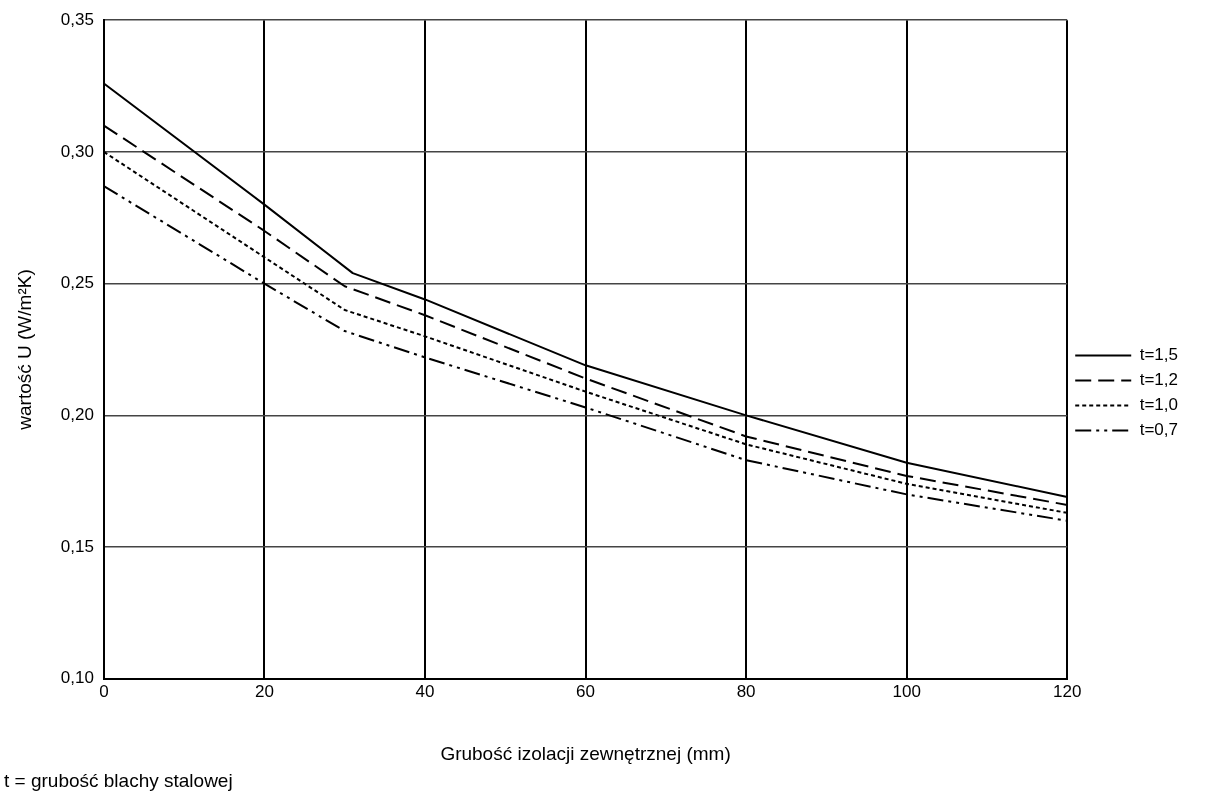  Describe the element at coordinates (1067, 691) in the screenshot. I see `x-tick-label: 120` at that location.